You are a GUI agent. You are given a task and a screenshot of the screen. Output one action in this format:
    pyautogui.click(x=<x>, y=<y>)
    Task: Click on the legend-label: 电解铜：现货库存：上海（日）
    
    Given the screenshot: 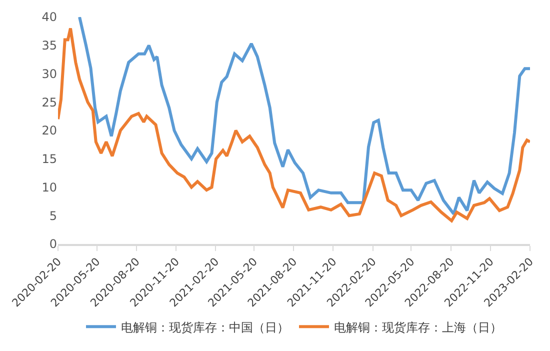 What is the action you would take?
    pyautogui.click(x=418, y=327)
    